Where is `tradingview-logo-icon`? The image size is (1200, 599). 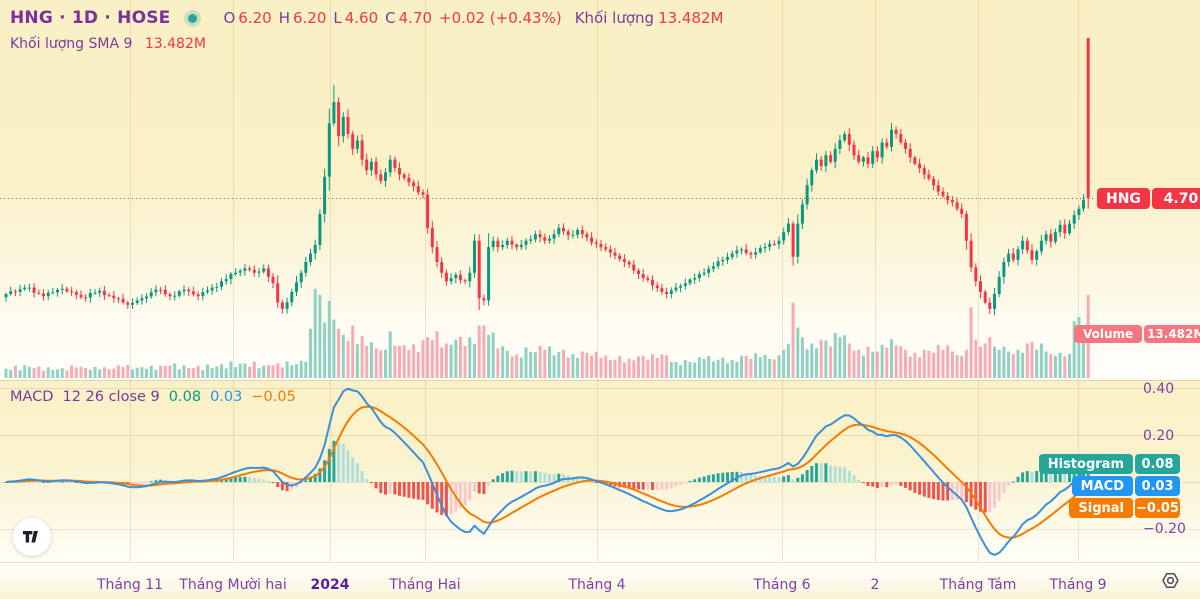 tradingview-logo-icon is located at coordinates (30, 537).